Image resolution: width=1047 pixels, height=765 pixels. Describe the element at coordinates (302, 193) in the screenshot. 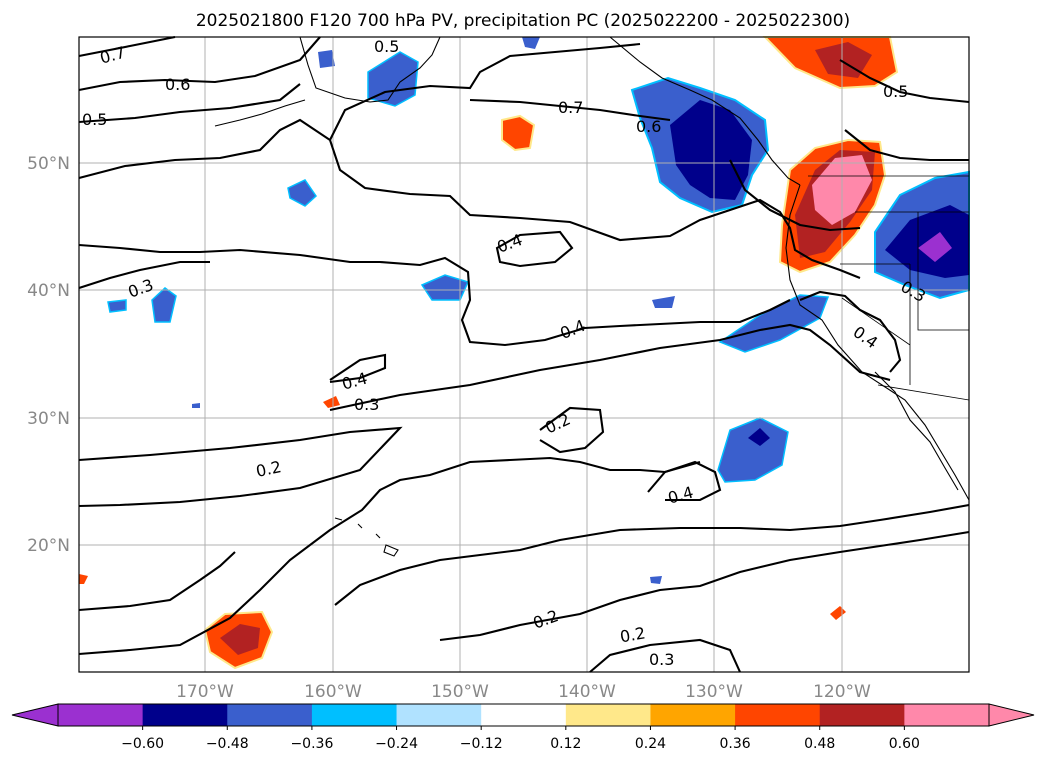

I see `precip-patch-west3` at that location.